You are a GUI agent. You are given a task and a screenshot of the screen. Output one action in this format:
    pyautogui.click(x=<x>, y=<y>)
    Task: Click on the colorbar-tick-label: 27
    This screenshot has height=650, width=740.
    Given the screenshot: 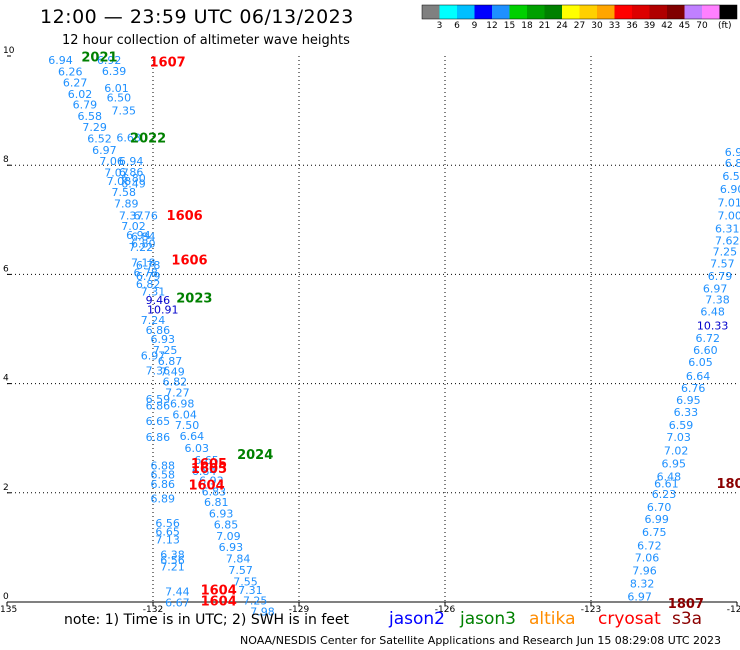 What is the action you would take?
    pyautogui.click(x=579, y=26)
    